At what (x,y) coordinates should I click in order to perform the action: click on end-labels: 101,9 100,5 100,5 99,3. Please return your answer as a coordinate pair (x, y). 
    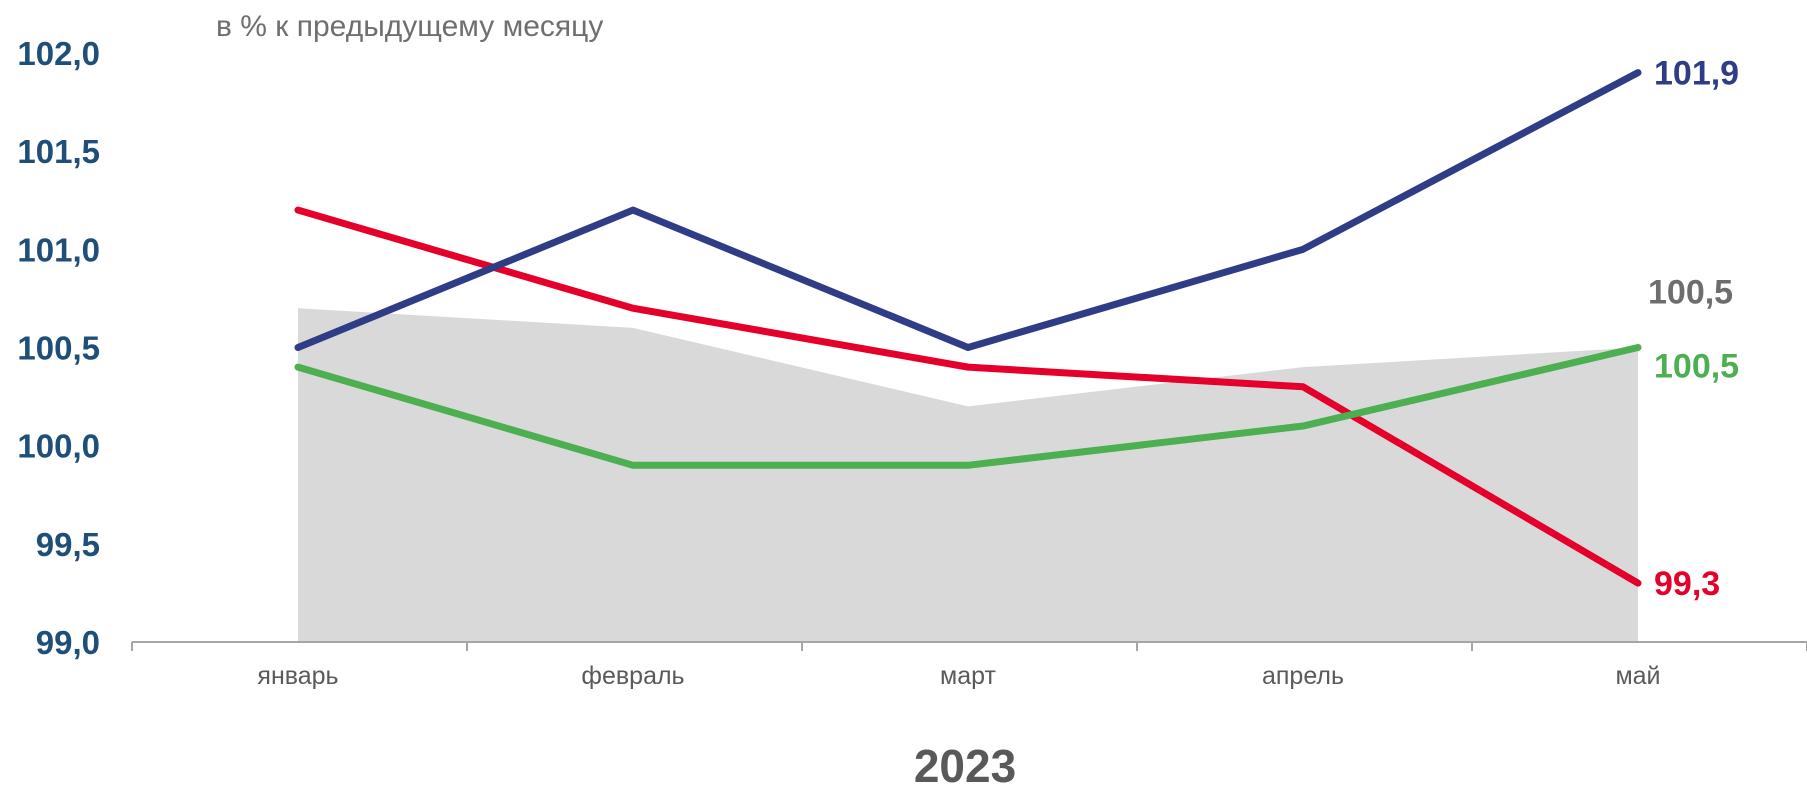
    Looking at the image, I should click on (1693, 329).